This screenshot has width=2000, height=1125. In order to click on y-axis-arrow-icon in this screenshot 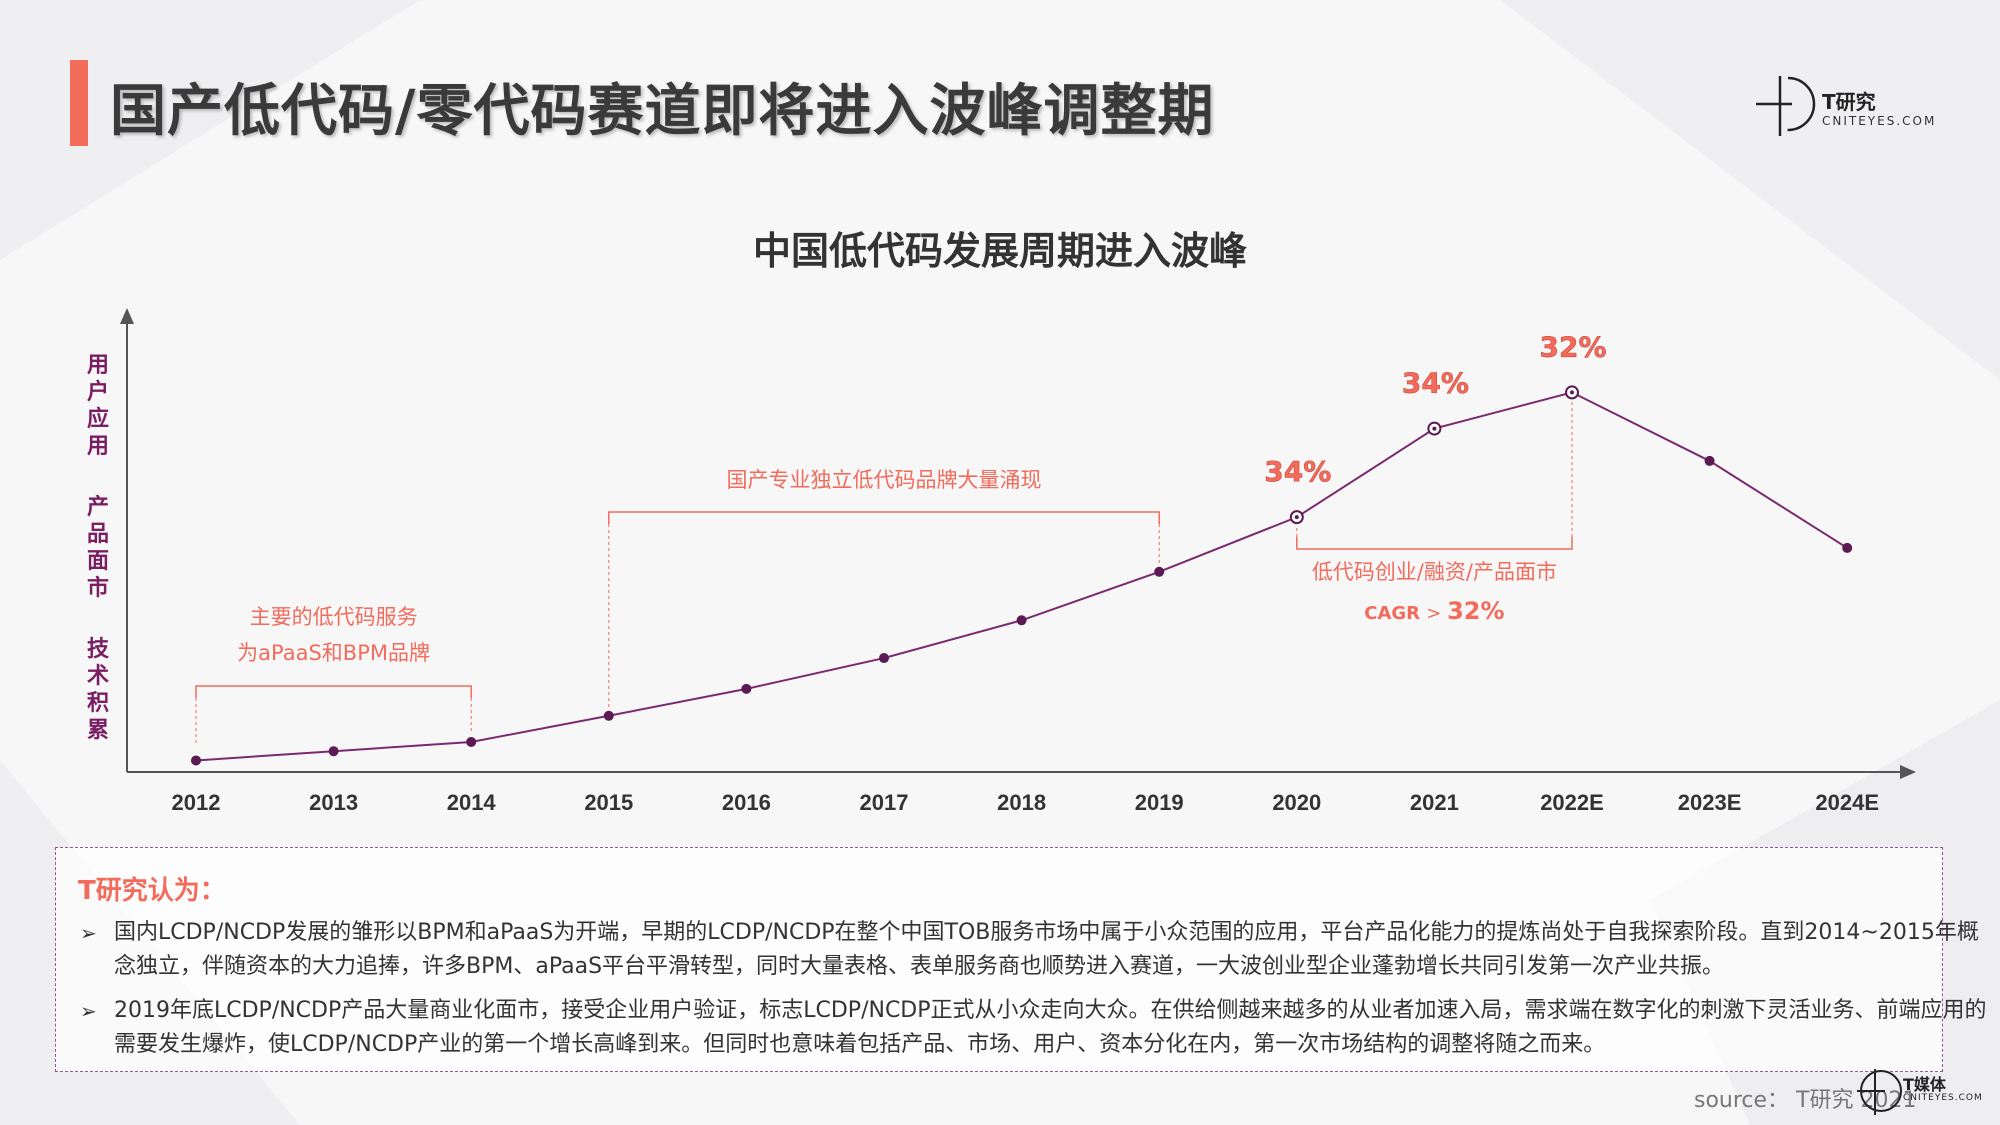, I will do `click(127, 316)`.